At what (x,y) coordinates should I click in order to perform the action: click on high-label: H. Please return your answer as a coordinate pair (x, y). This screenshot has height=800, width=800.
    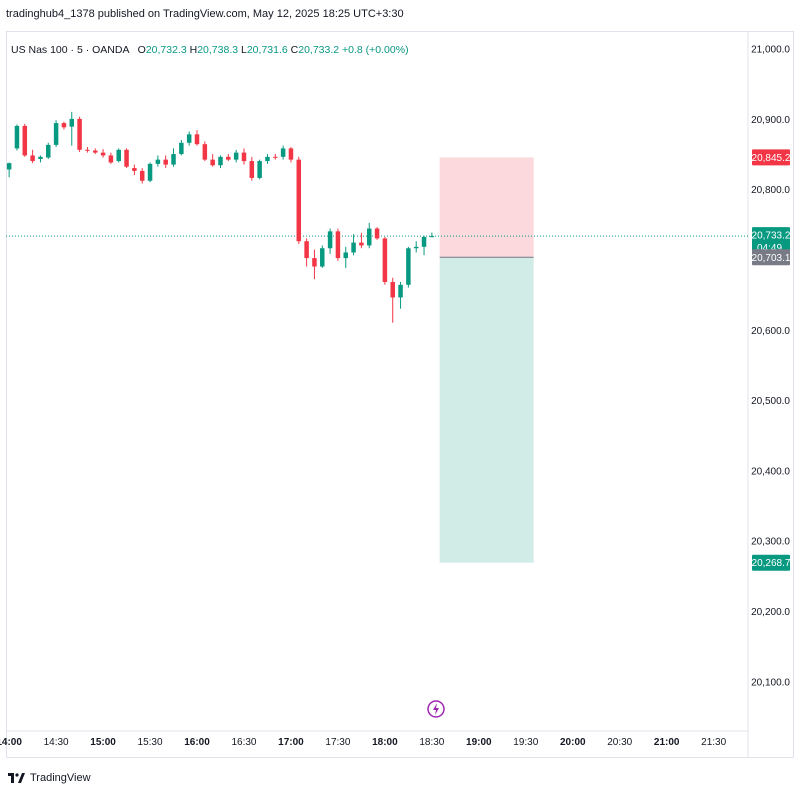
    Looking at the image, I should click on (193, 50).